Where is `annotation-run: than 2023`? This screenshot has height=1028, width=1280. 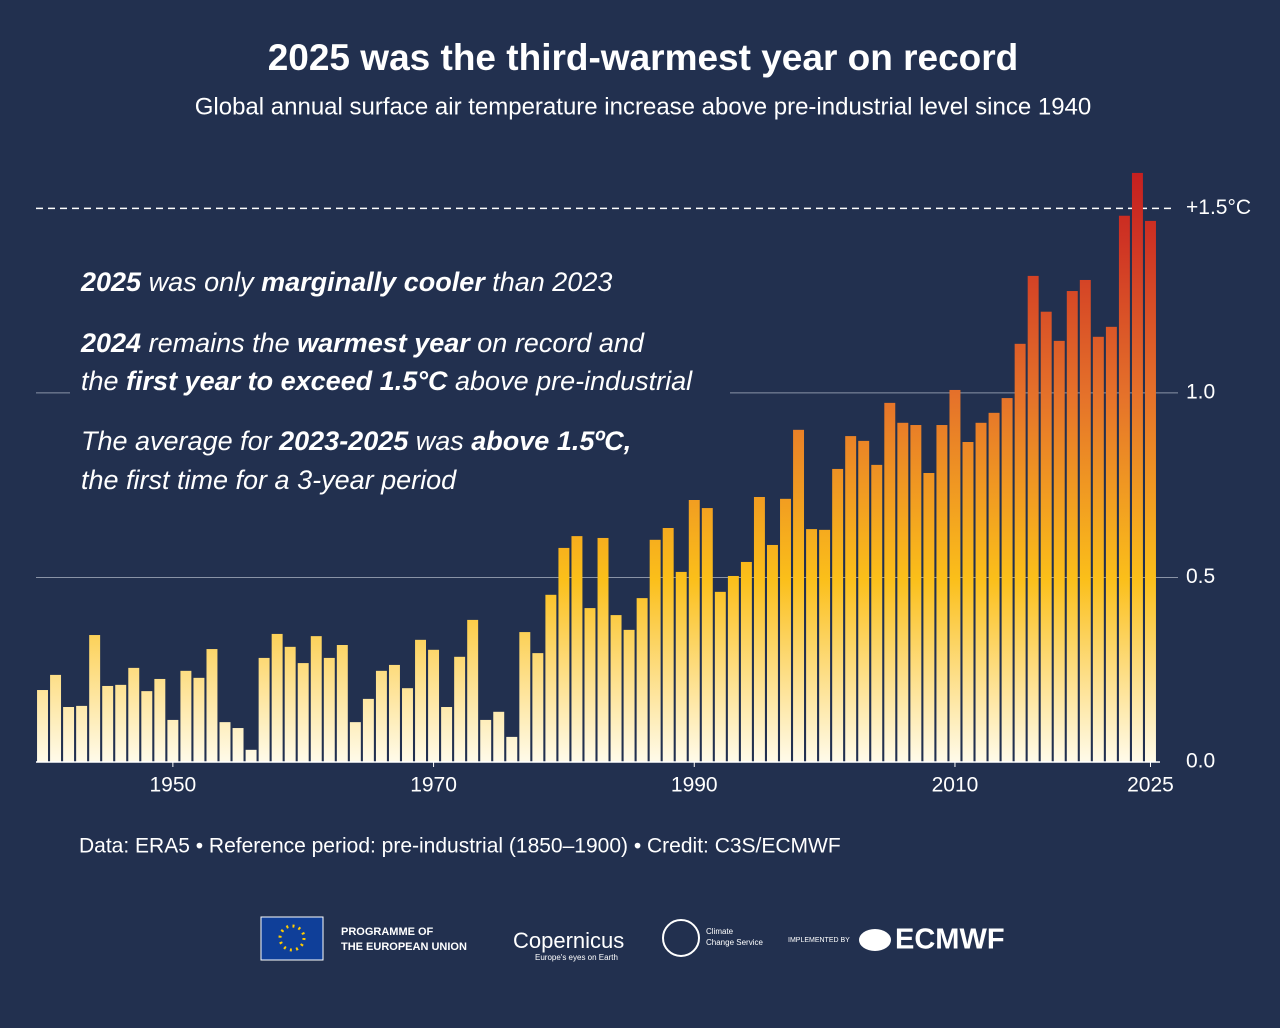
annotation-run: than 2023 is located at coordinates (549, 282).